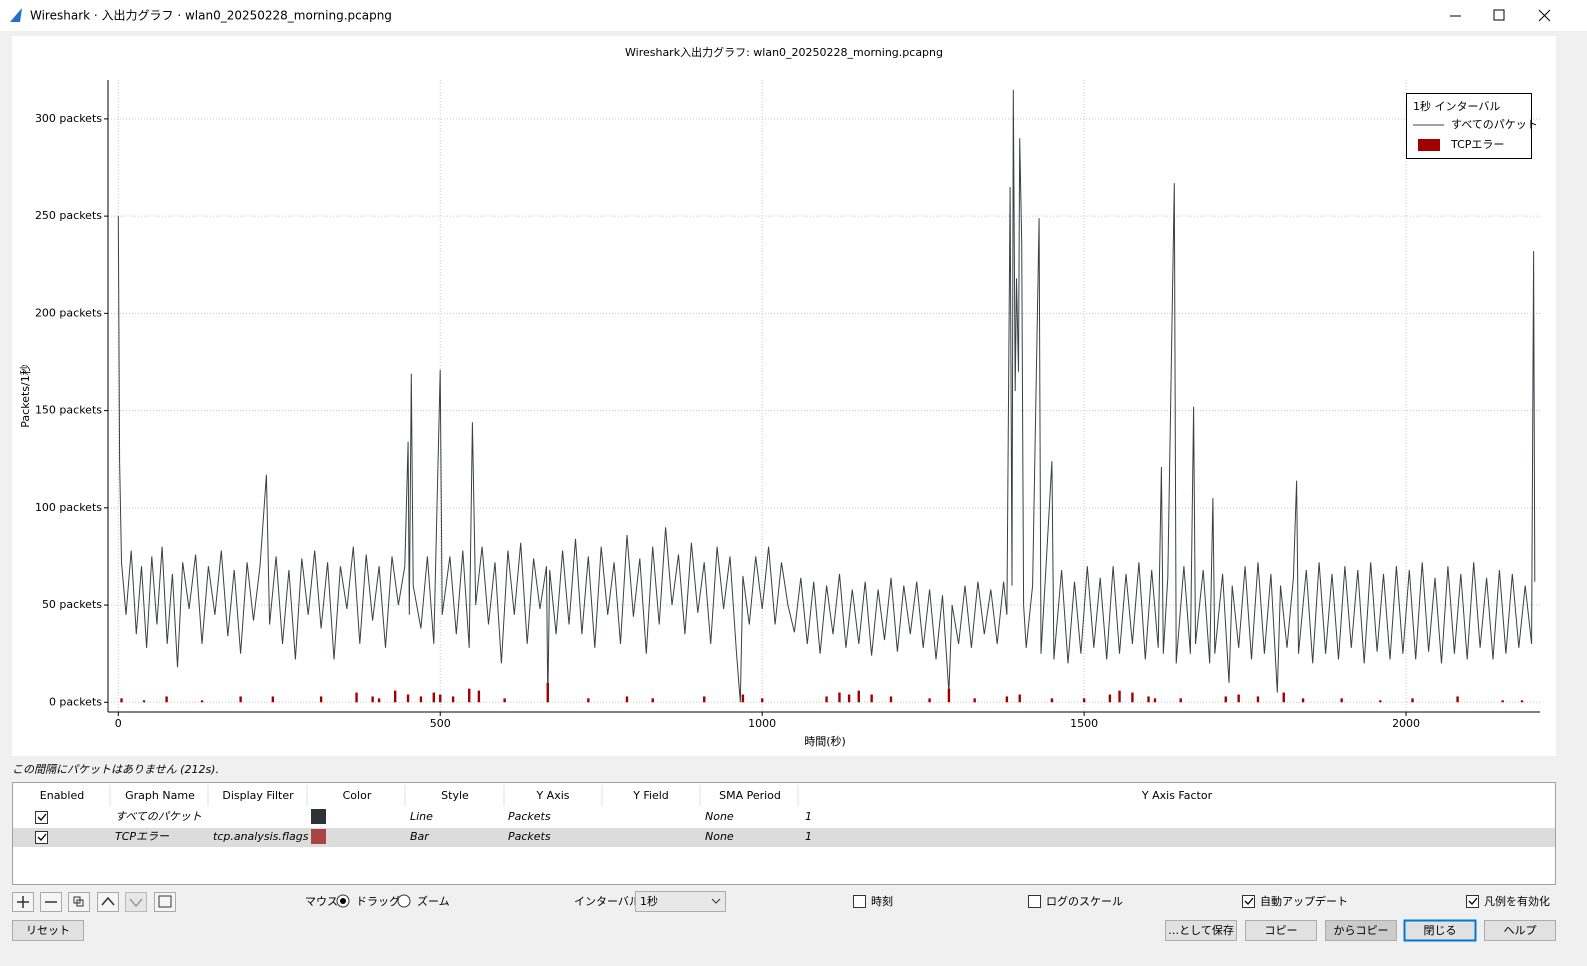  I want to click on column-header: Display Filter, so click(258, 795).